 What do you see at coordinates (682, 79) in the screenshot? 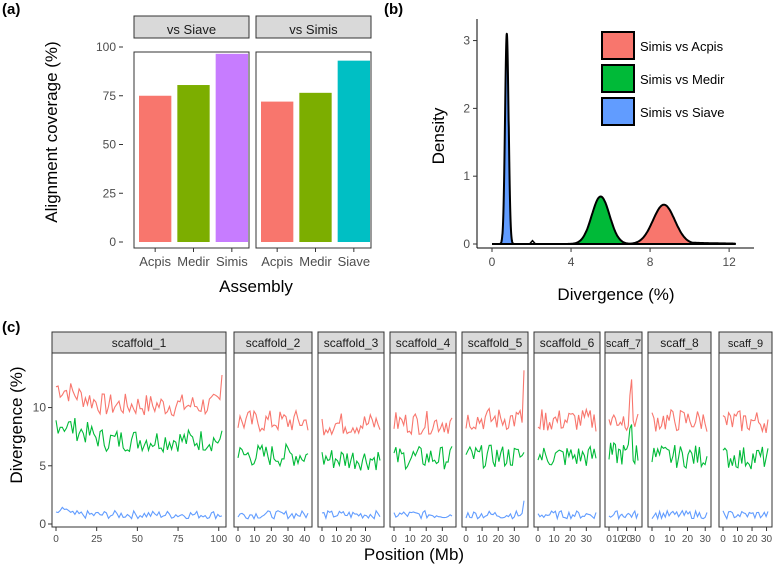
I see `panel-b-legend-label: Simis vs Medir` at bounding box center [682, 79].